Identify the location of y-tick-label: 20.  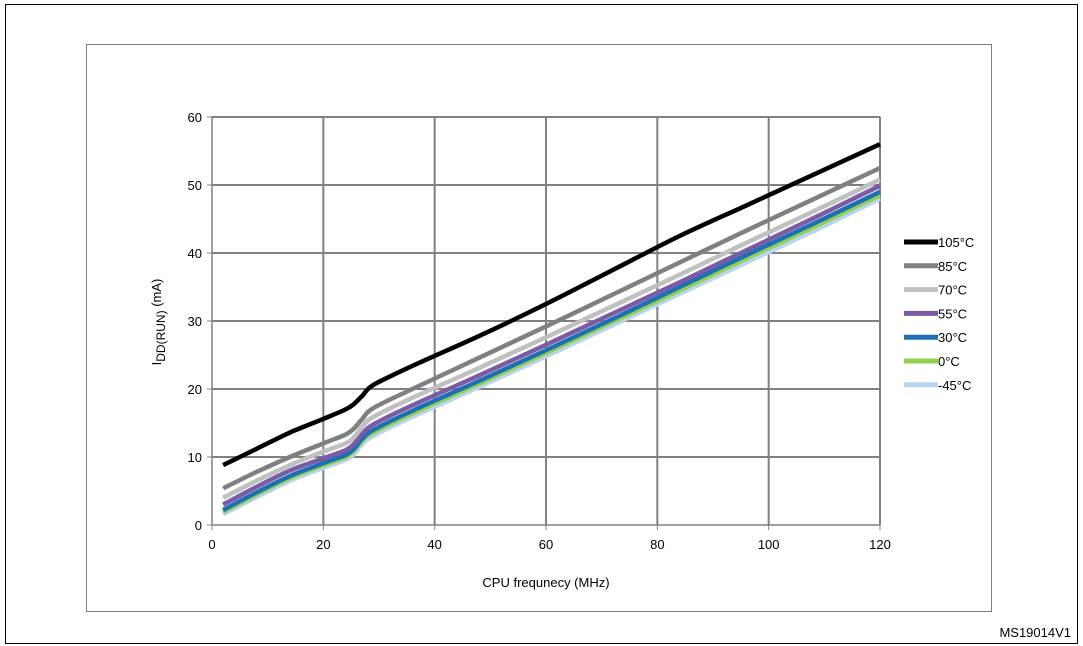
(195, 389).